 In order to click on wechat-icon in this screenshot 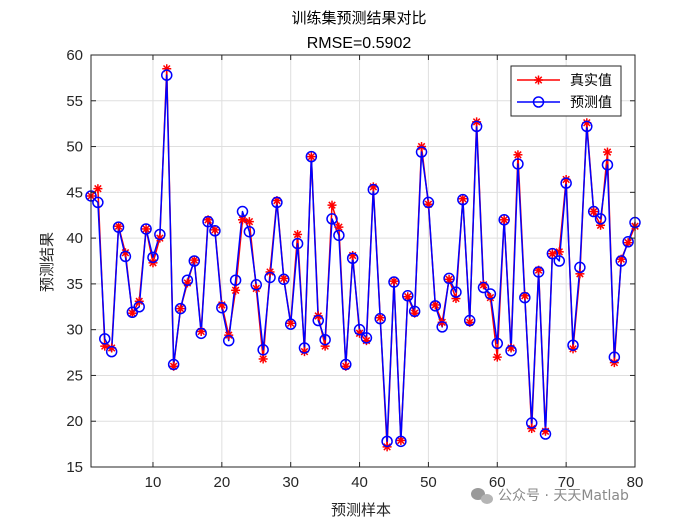, I will do `click(482, 496)`.